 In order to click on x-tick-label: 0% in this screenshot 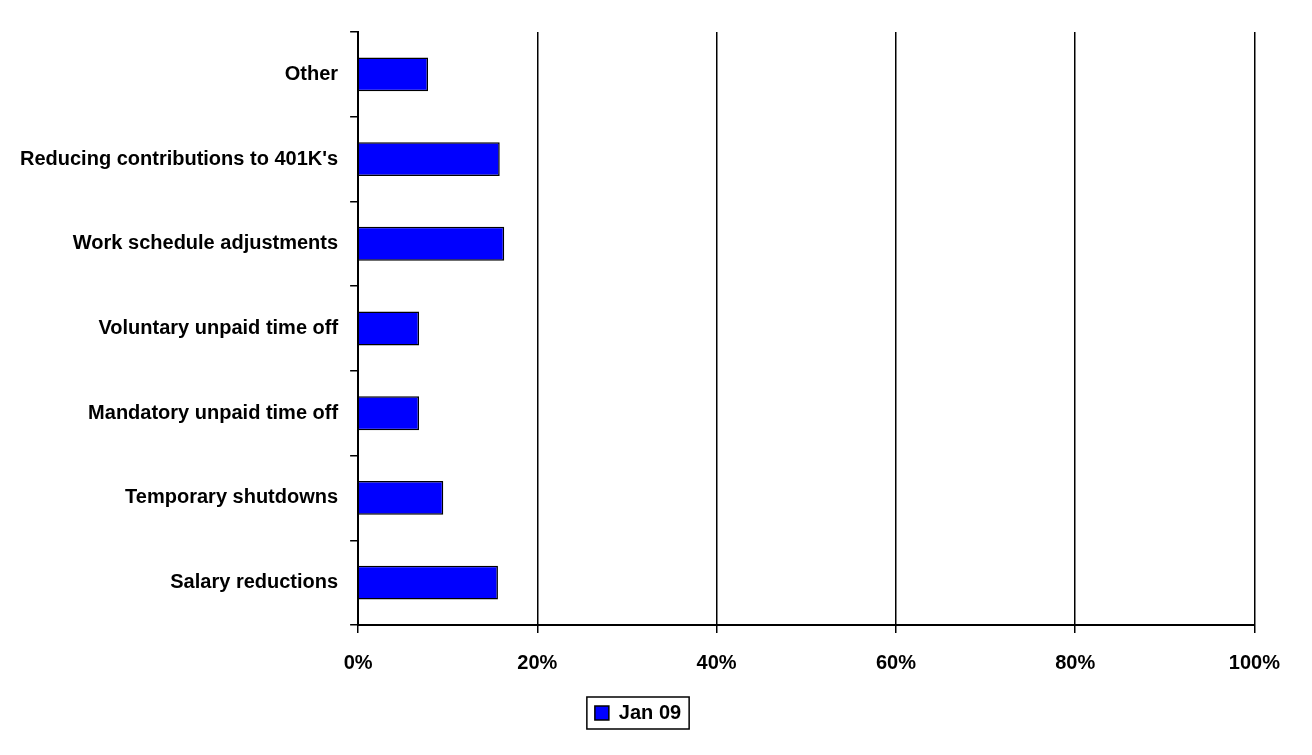, I will do `click(358, 661)`.